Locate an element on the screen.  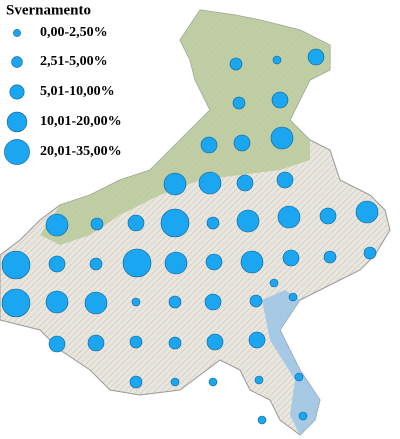
legend-label: 10,01-20,00% is located at coordinates (81, 121).